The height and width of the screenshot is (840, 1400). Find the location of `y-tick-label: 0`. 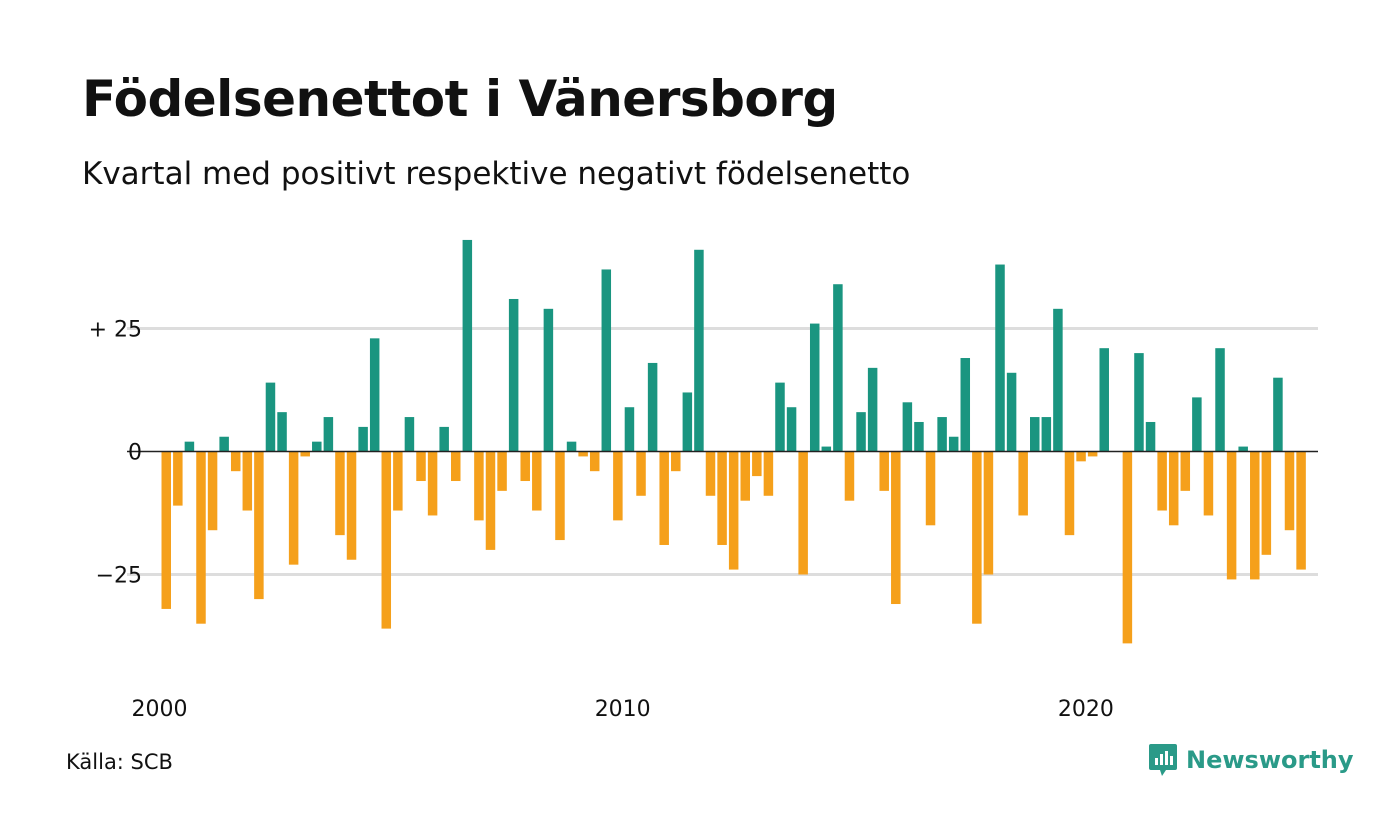

y-tick-label: 0 is located at coordinates (135, 453).